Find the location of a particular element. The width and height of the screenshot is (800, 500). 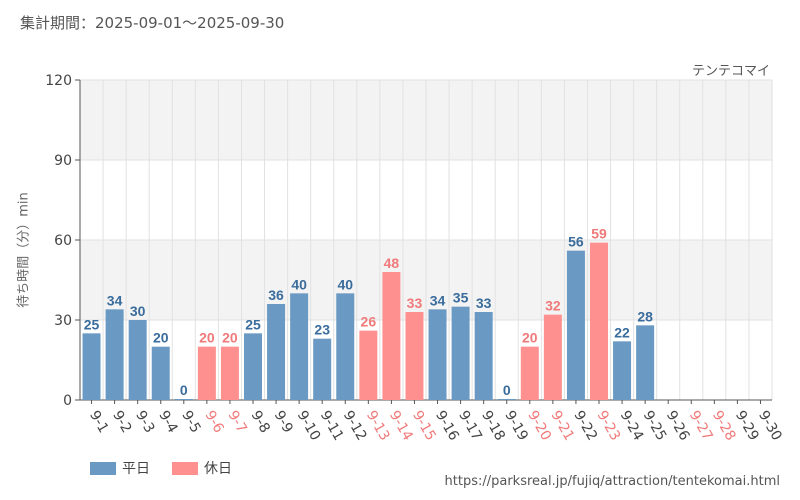

legend-label-holiday: 休日 is located at coordinates (218, 469).